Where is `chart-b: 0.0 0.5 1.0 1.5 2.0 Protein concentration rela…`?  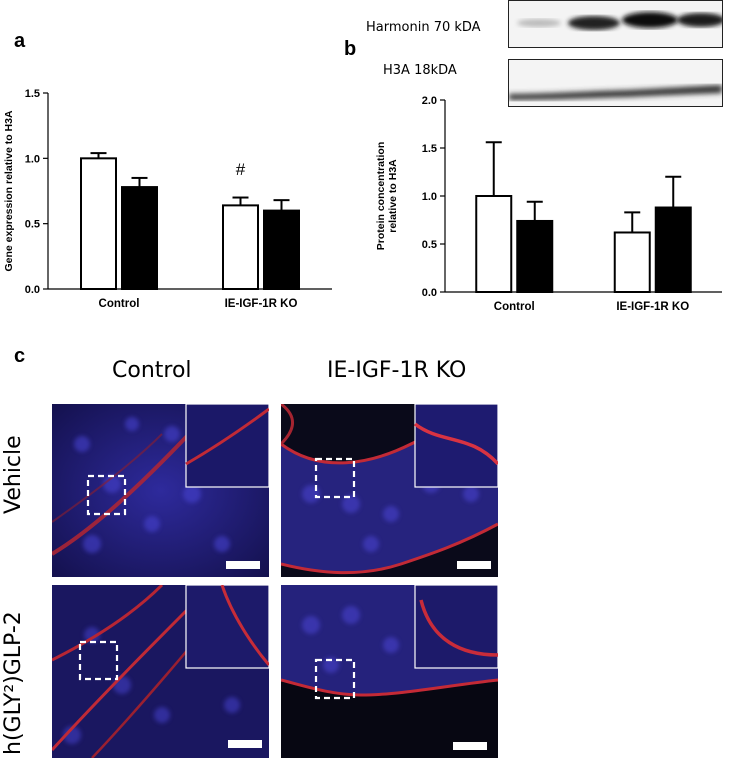 chart-b: 0.0 0.5 1.0 1.5 2.0 Protein concentration rela… is located at coordinates (548, 204).